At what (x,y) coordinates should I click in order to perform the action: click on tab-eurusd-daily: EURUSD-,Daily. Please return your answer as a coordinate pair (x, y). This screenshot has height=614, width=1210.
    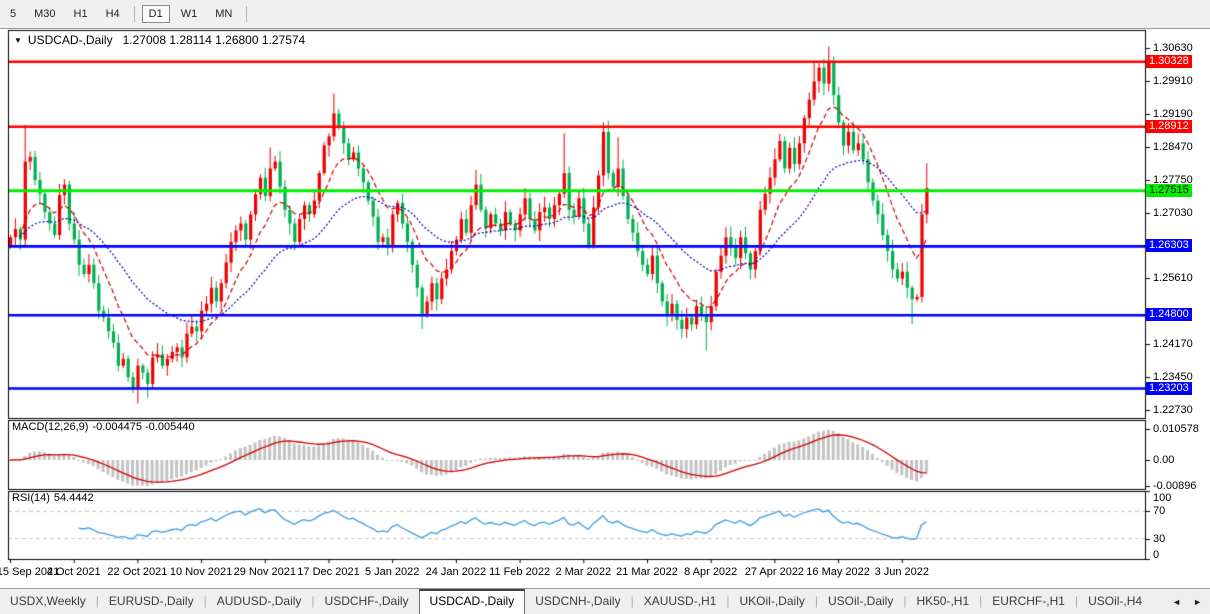
    Looking at the image, I should click on (151, 601).